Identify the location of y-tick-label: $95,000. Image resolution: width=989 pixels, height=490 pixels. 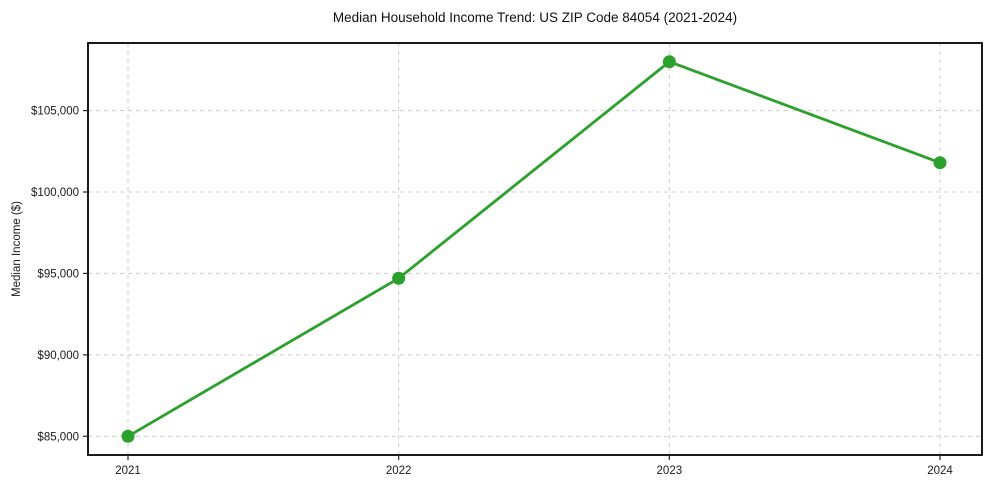
(58, 274).